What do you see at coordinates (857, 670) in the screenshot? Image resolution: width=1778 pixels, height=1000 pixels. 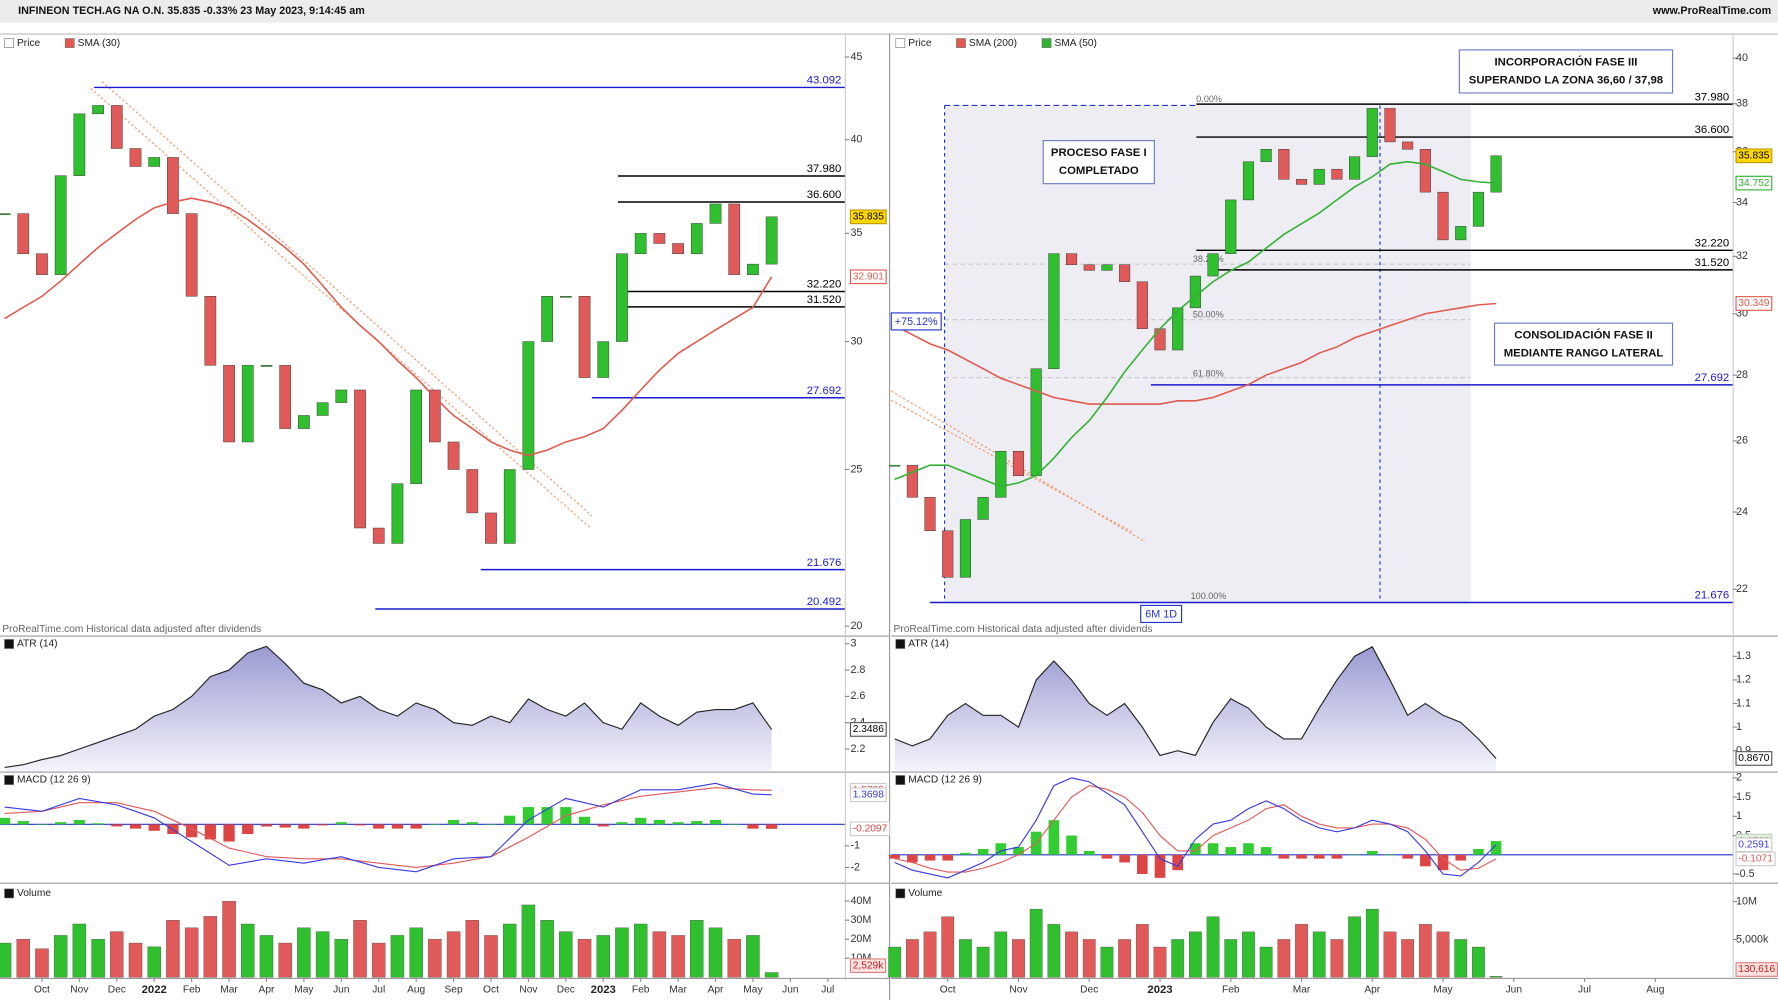 I see `y-tick-label: 2.8` at bounding box center [857, 670].